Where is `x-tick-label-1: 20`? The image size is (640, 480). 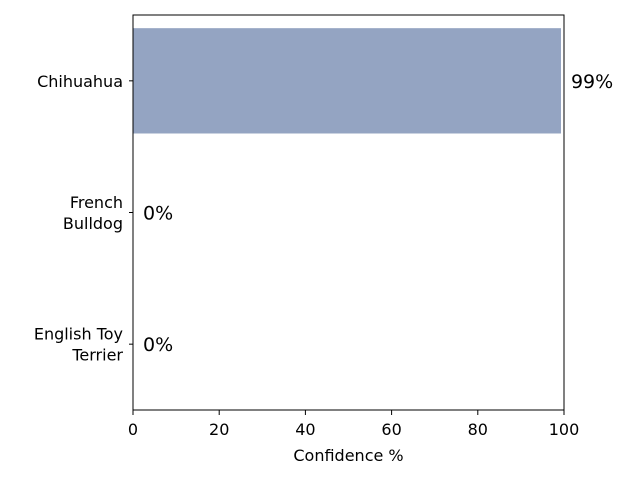 x-tick-label-1: 20 is located at coordinates (219, 429).